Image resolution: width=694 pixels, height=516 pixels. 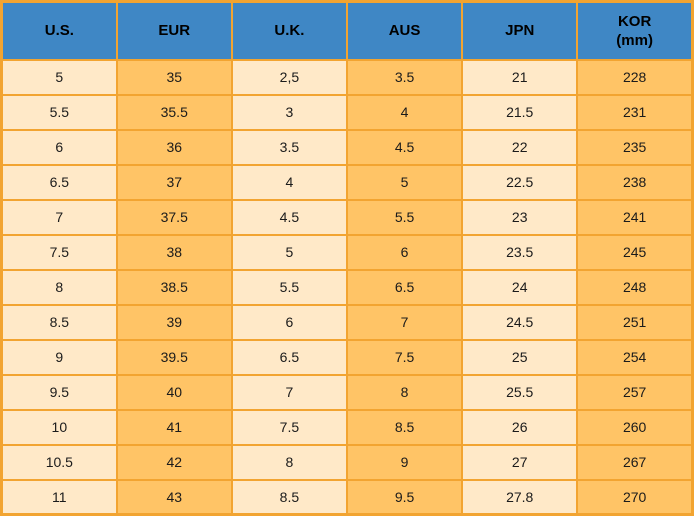 What do you see at coordinates (520, 30) in the screenshot?
I see `column-header-jpn: JPN` at bounding box center [520, 30].